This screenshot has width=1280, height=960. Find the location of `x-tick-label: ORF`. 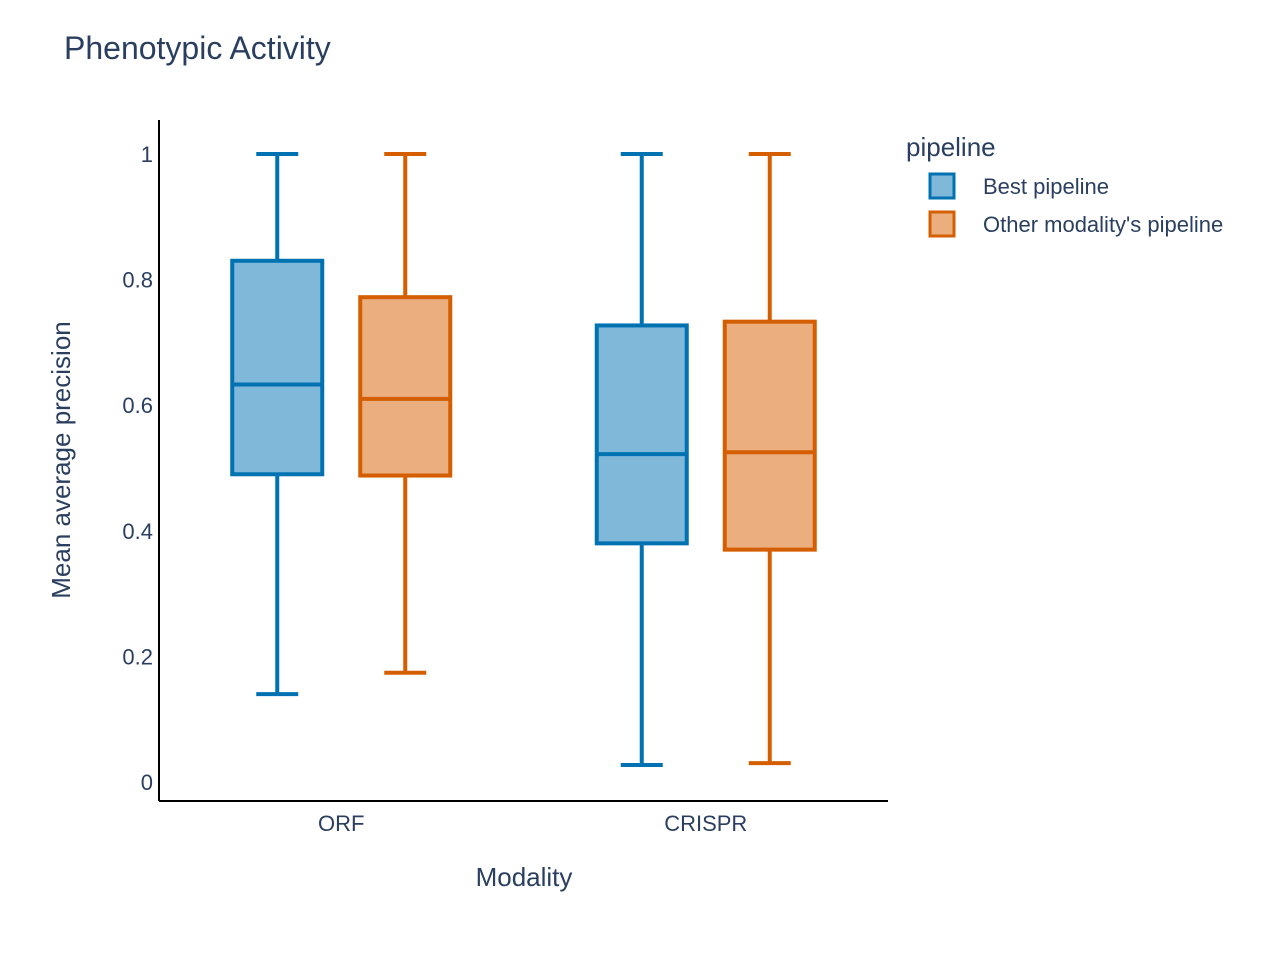

x-tick-label: ORF is located at coordinates (341, 823).